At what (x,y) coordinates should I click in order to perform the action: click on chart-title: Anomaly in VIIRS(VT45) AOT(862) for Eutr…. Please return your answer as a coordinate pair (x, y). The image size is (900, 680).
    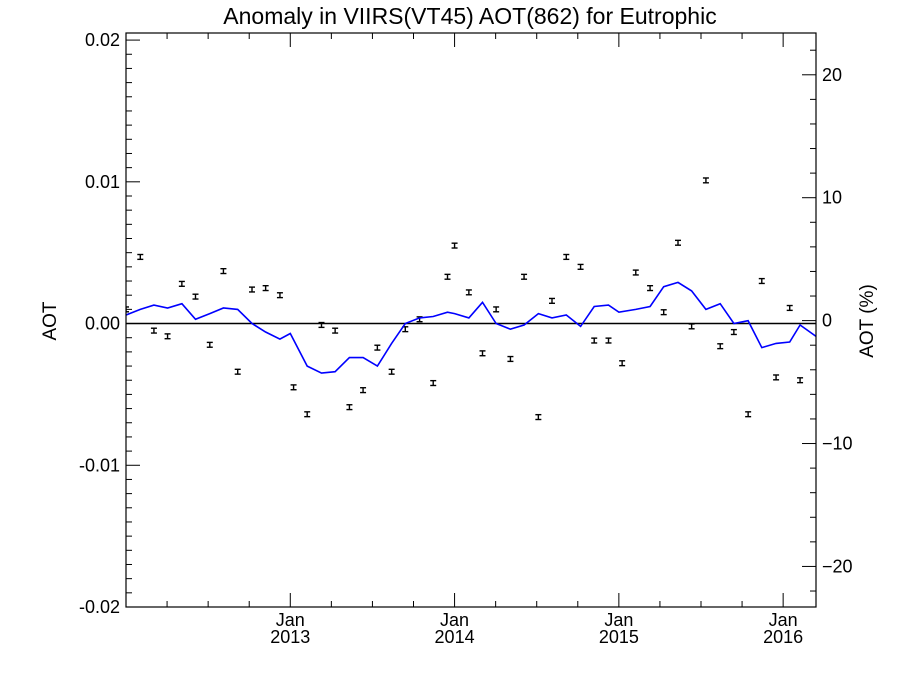
    Looking at the image, I should click on (469, 16).